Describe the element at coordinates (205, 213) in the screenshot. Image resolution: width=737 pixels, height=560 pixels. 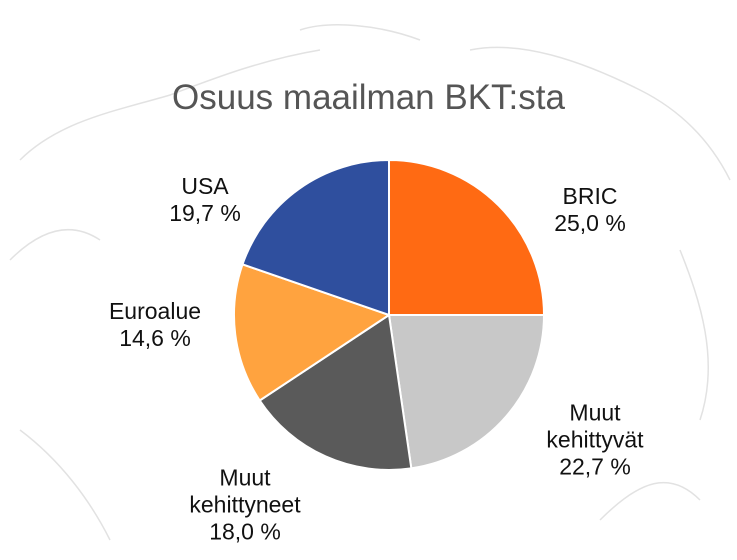
I see `label-value: 19,7 %` at that location.